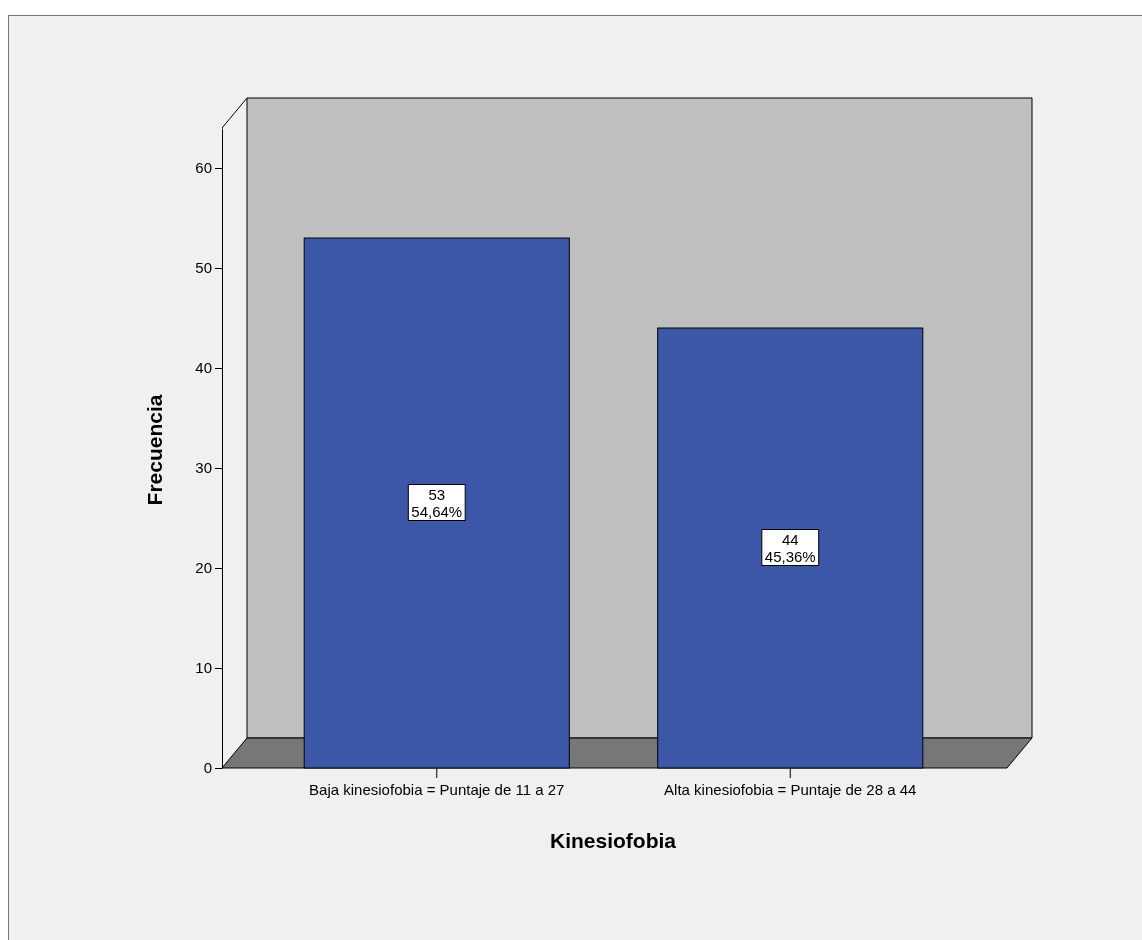 The height and width of the screenshot is (940, 1142). Describe the element at coordinates (203, 368) in the screenshot. I see `y-tick-label: 40` at that location.